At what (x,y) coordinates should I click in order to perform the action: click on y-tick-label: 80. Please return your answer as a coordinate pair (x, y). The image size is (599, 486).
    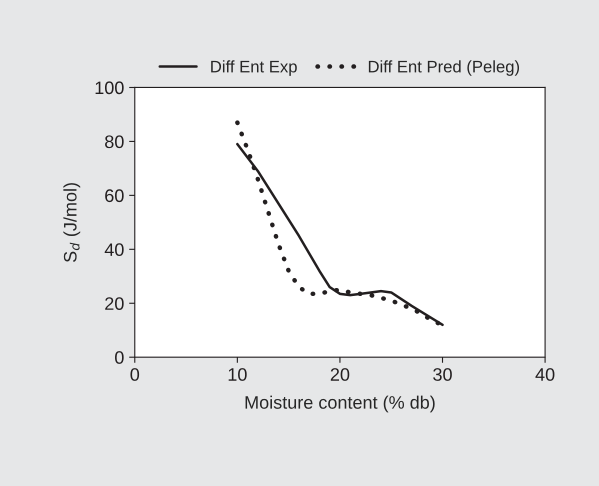
    Looking at the image, I should click on (114, 141).